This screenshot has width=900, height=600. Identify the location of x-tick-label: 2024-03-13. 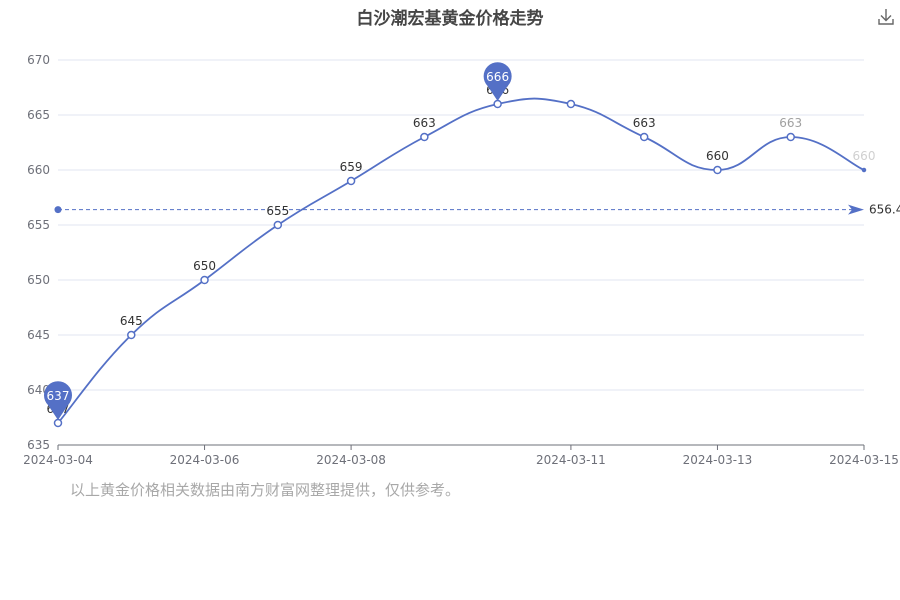
(718, 460).